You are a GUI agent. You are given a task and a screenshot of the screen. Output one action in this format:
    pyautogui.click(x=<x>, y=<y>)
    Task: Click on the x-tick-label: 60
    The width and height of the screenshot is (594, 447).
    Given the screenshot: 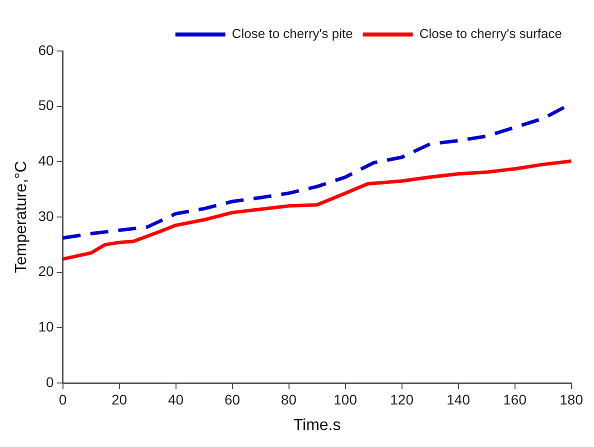 What is the action you would take?
    pyautogui.click(x=232, y=399)
    